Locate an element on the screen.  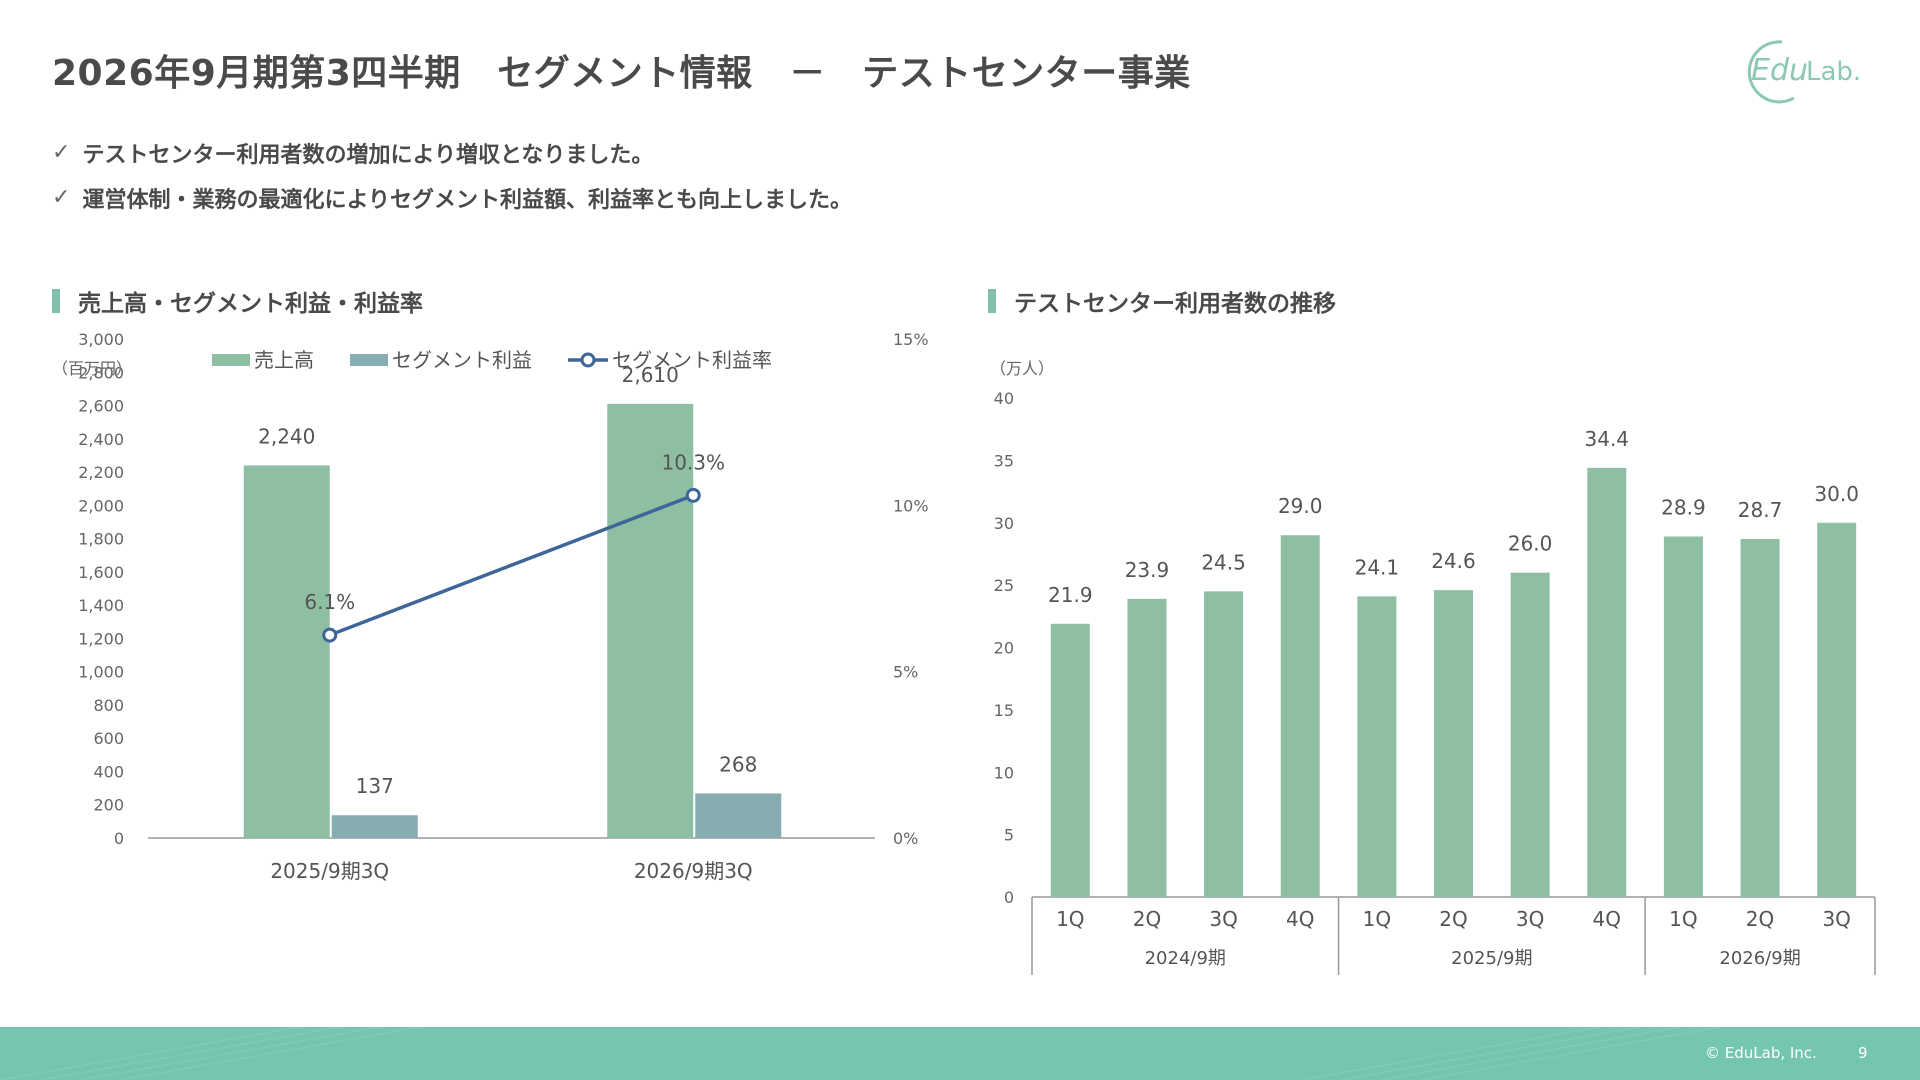
legend-swatch-sales is located at coordinates (231, 360).